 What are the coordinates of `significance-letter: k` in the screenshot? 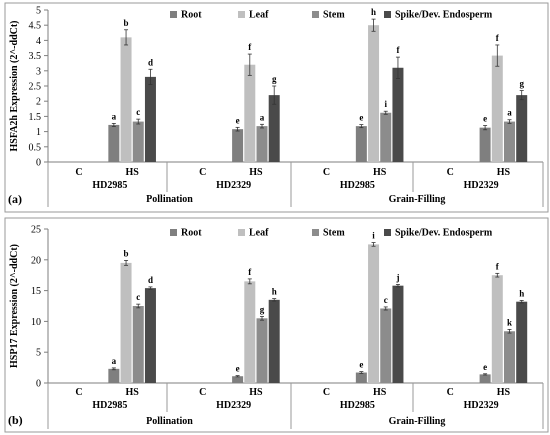 It's located at (509, 322).